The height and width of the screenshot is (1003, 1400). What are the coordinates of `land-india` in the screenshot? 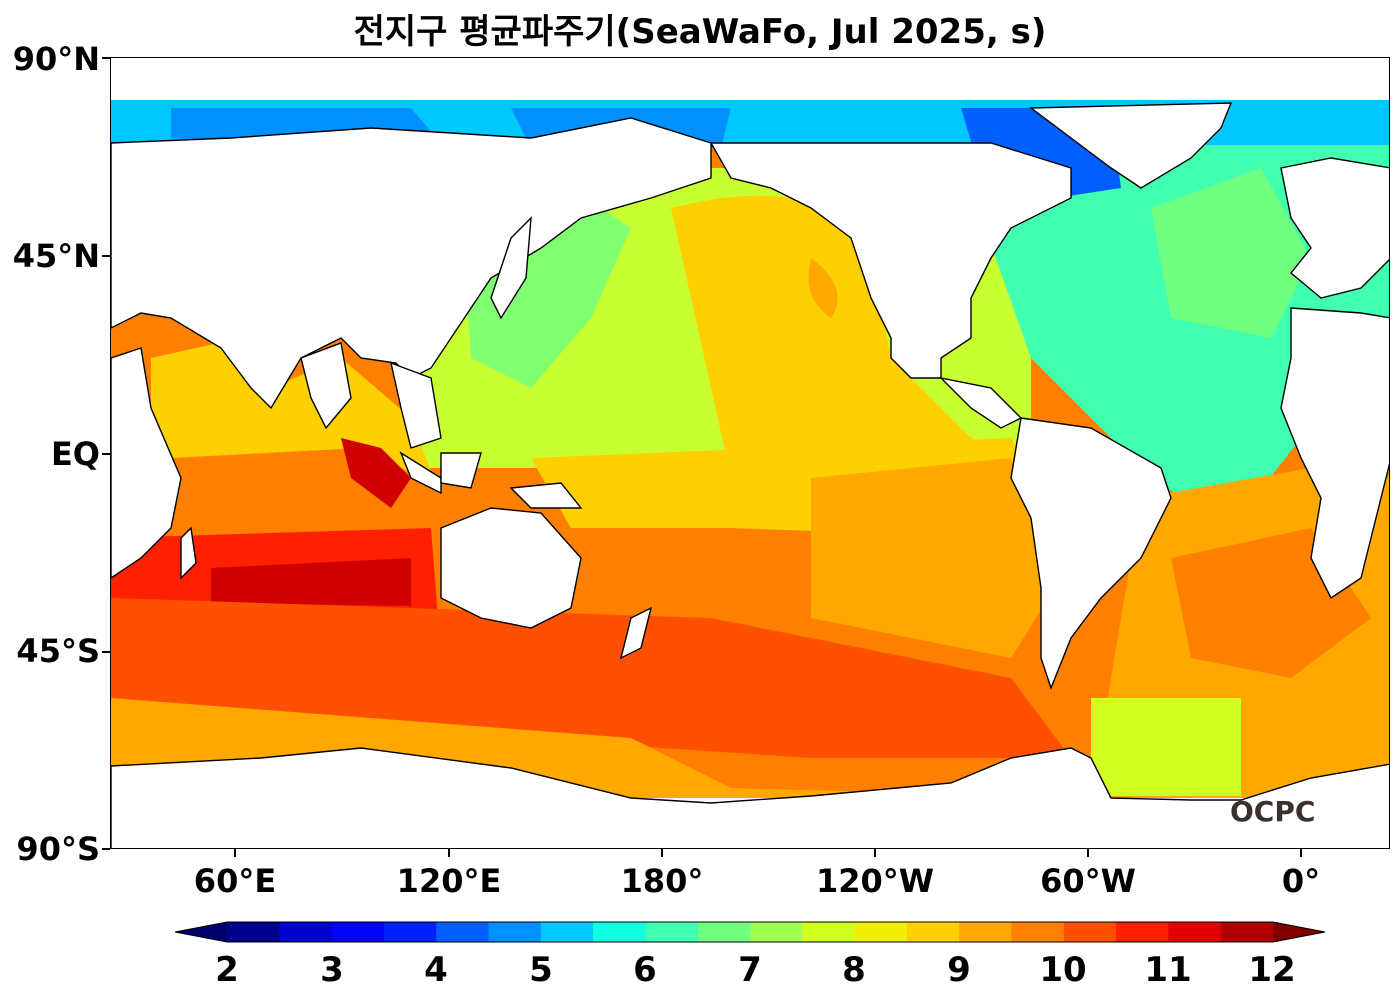 It's located at (326, 386).